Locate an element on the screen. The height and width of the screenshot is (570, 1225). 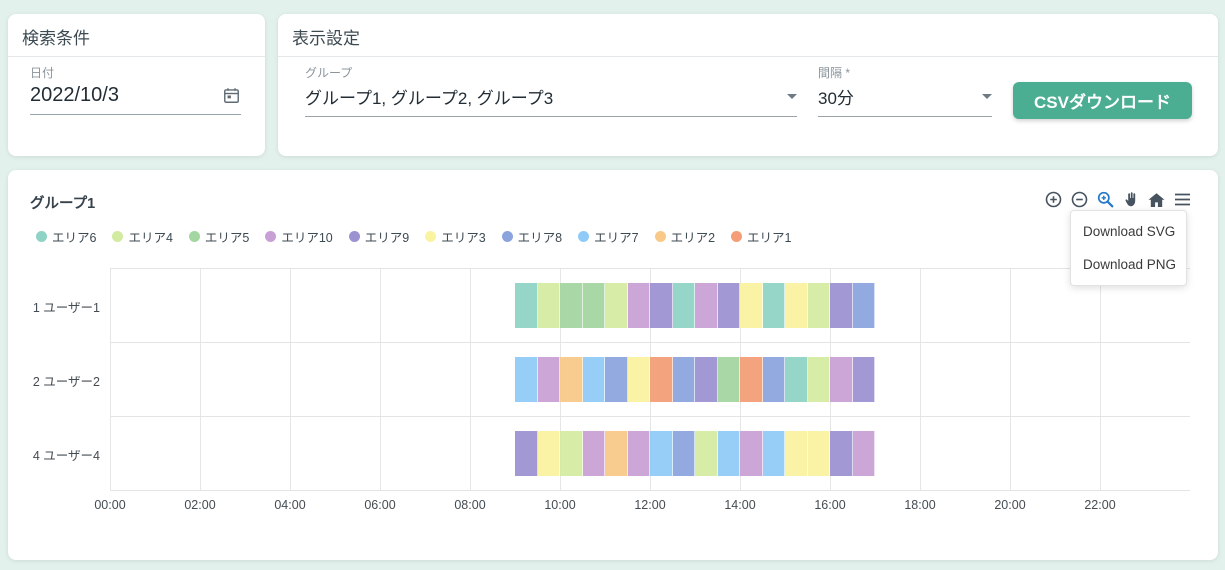
date-field: 日付 2022/10/3 is located at coordinates (135, 89).